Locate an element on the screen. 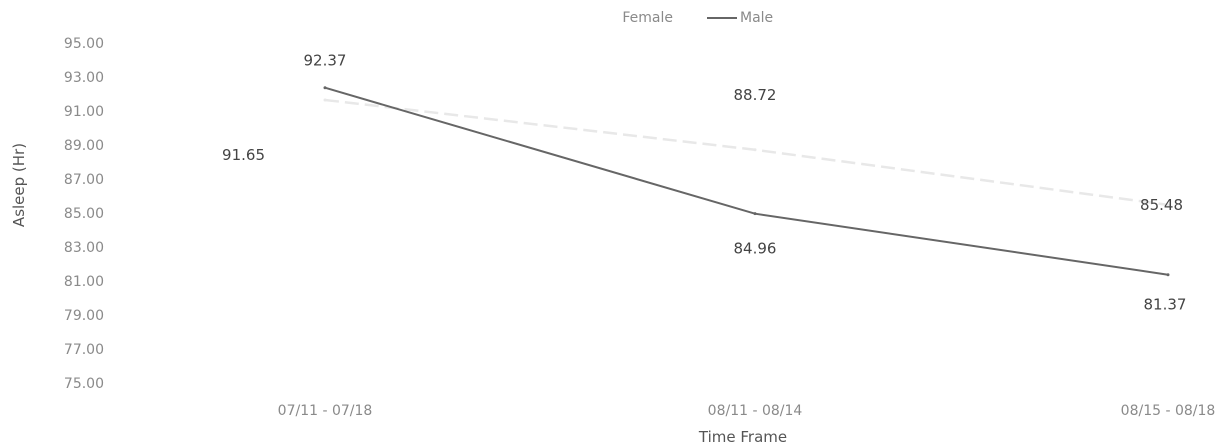  data-label-female: 91.65 is located at coordinates (243, 155).